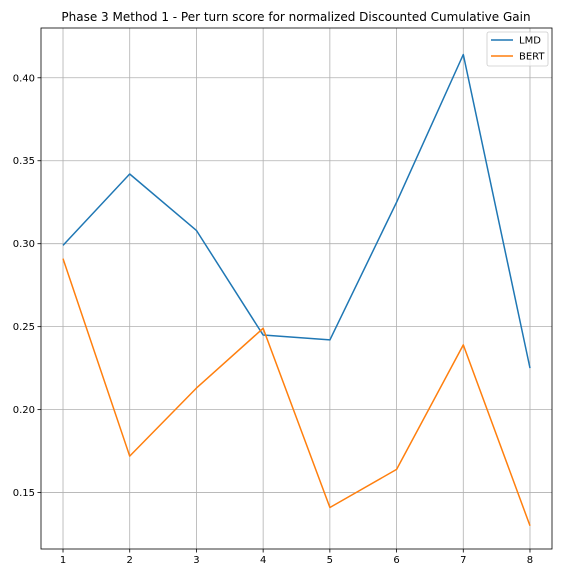  I want to click on y-tick-label: 0.15, so click(24, 493).